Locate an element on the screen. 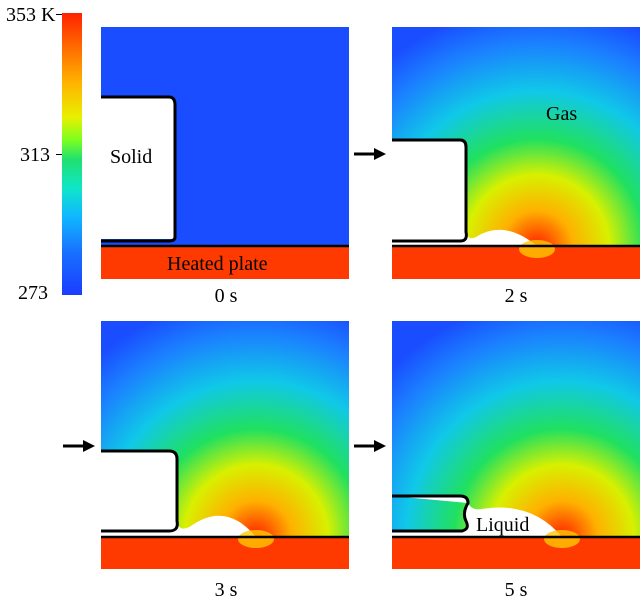 The image size is (644, 606). gas-label: Gas is located at coordinates (562, 114).